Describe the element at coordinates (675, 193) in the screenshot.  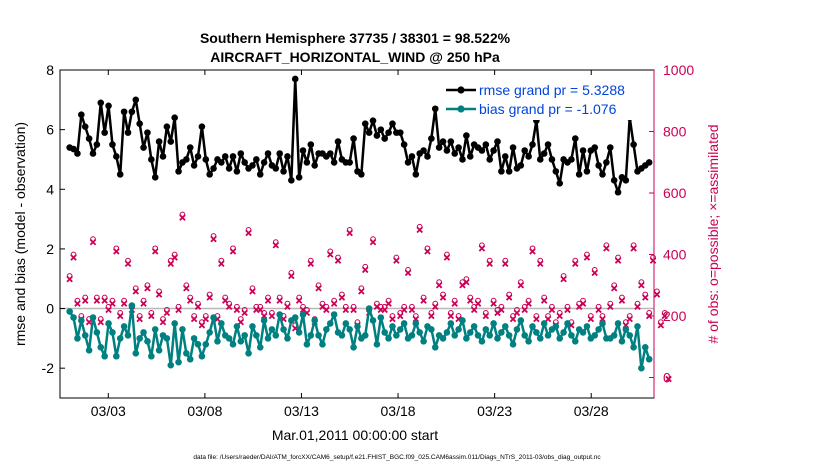
I see `y-right-tick-label: 600` at that location.